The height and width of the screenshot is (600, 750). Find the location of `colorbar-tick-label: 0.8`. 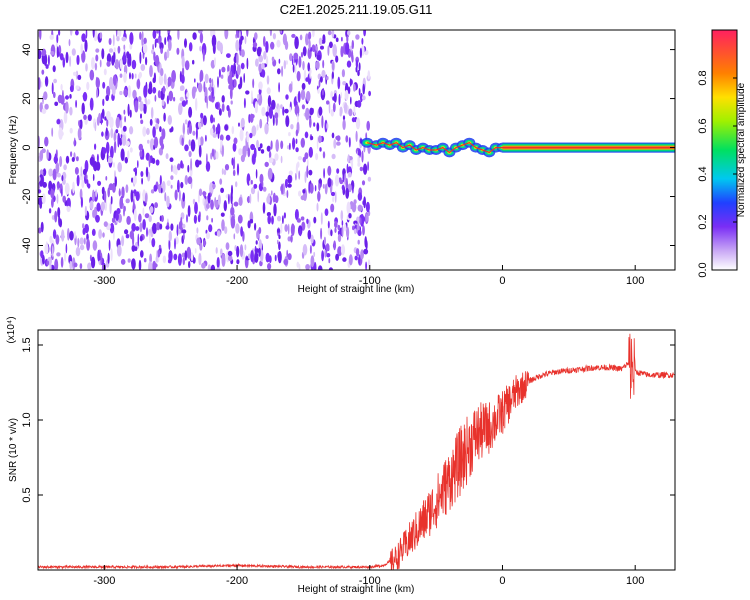

colorbar-tick-label: 0.8 is located at coordinates (703, 77).